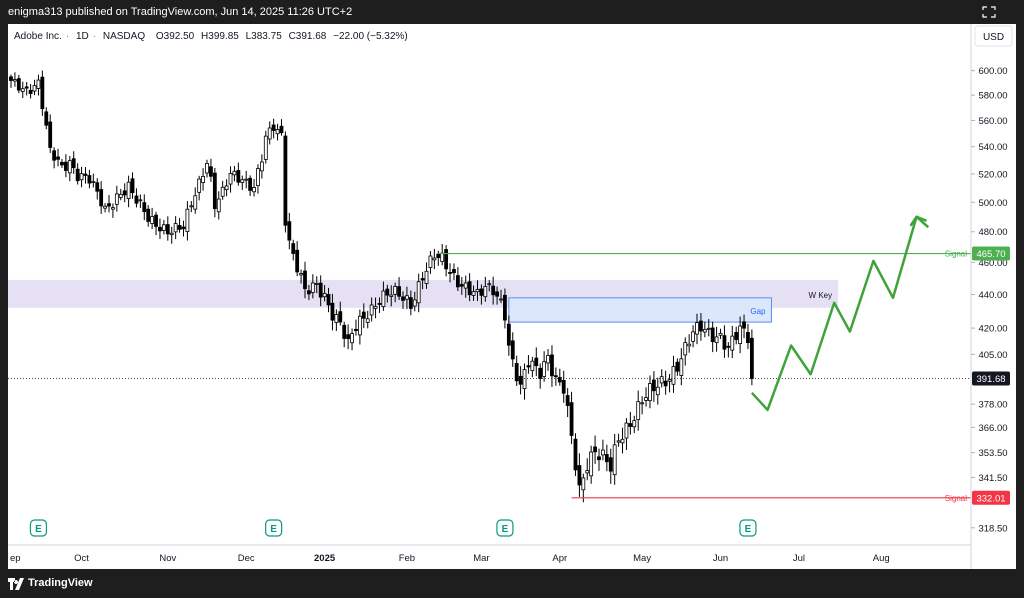 The height and width of the screenshot is (598, 1024). Describe the element at coordinates (992, 428) in the screenshot. I see `y-tick-label: 366.00` at that location.